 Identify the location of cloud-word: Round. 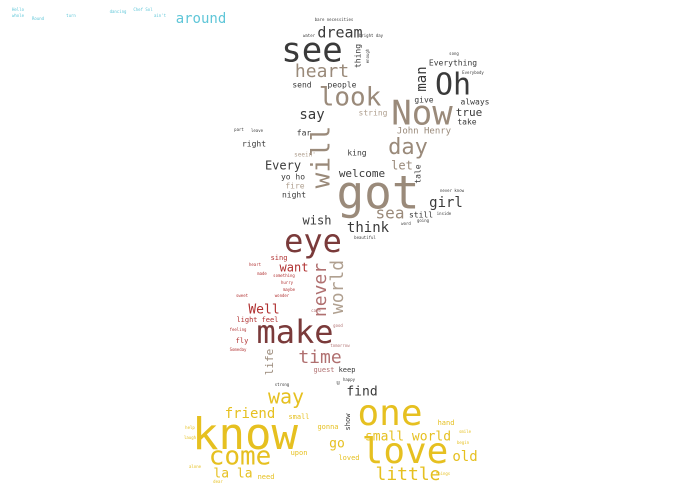
(38, 18).